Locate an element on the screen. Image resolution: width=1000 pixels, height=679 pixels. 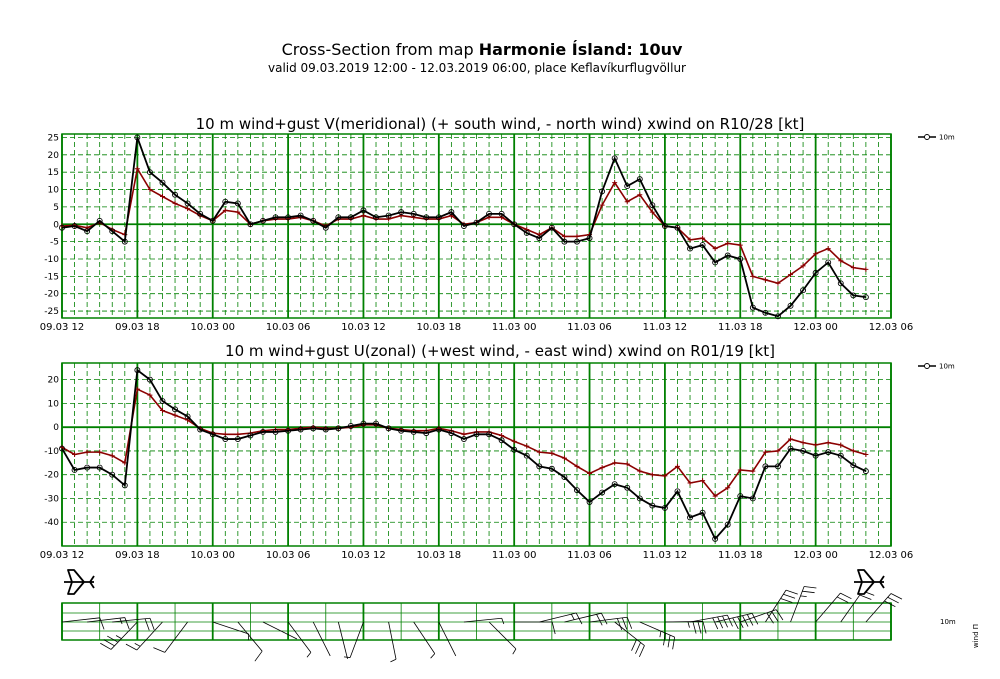
bottom-legend-label: 10m is located at coordinates (948, 622).